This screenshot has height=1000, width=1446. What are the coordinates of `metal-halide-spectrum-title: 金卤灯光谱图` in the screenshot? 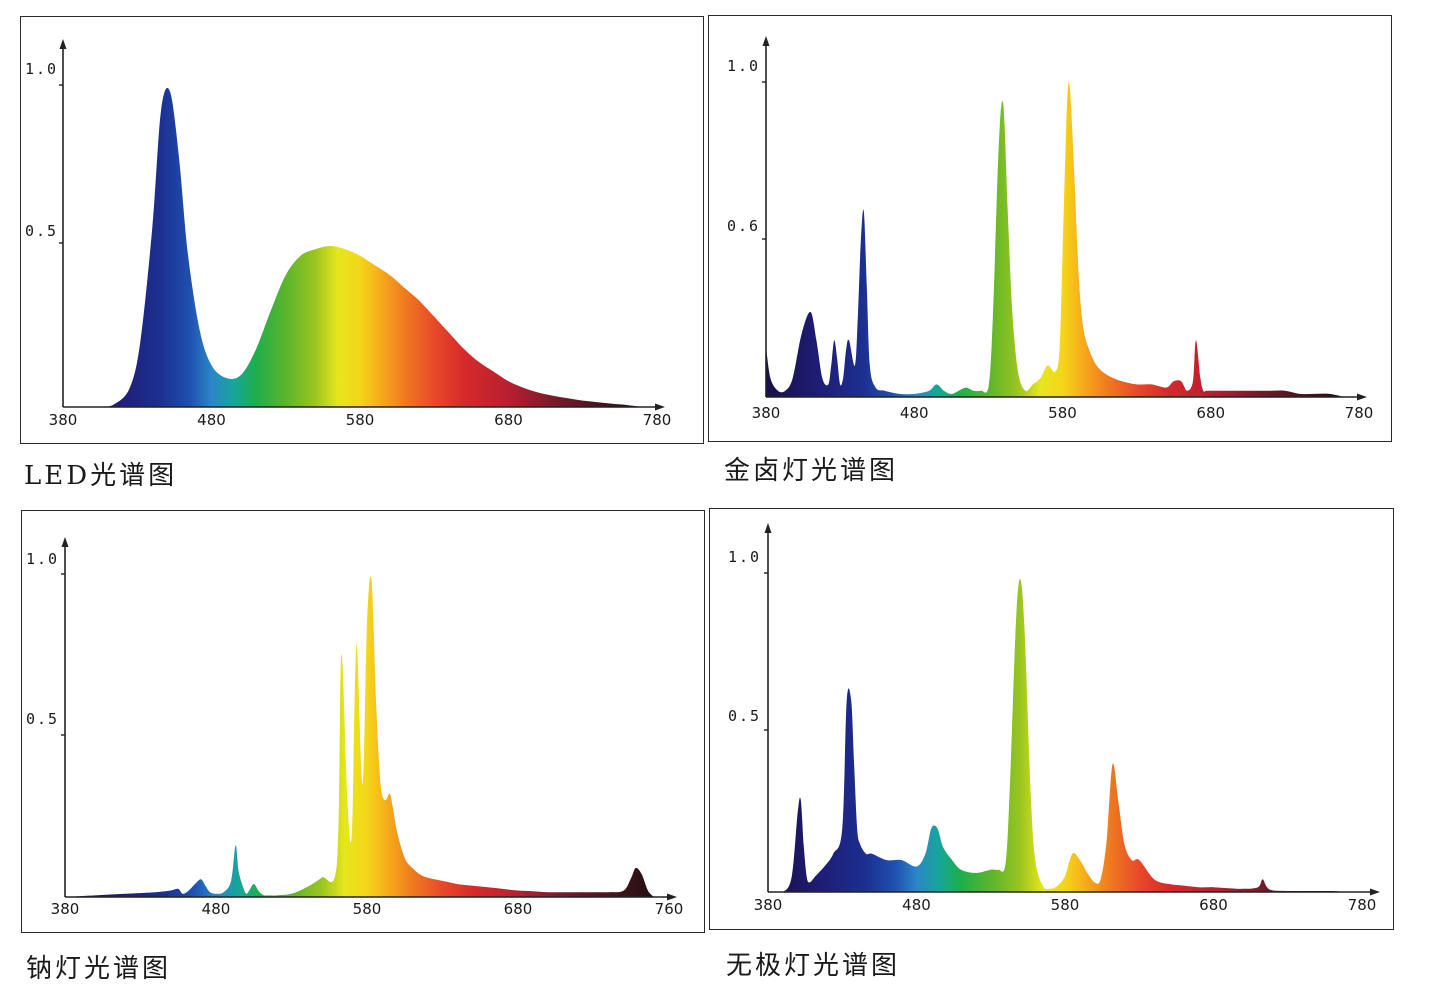 It's located at (811, 471).